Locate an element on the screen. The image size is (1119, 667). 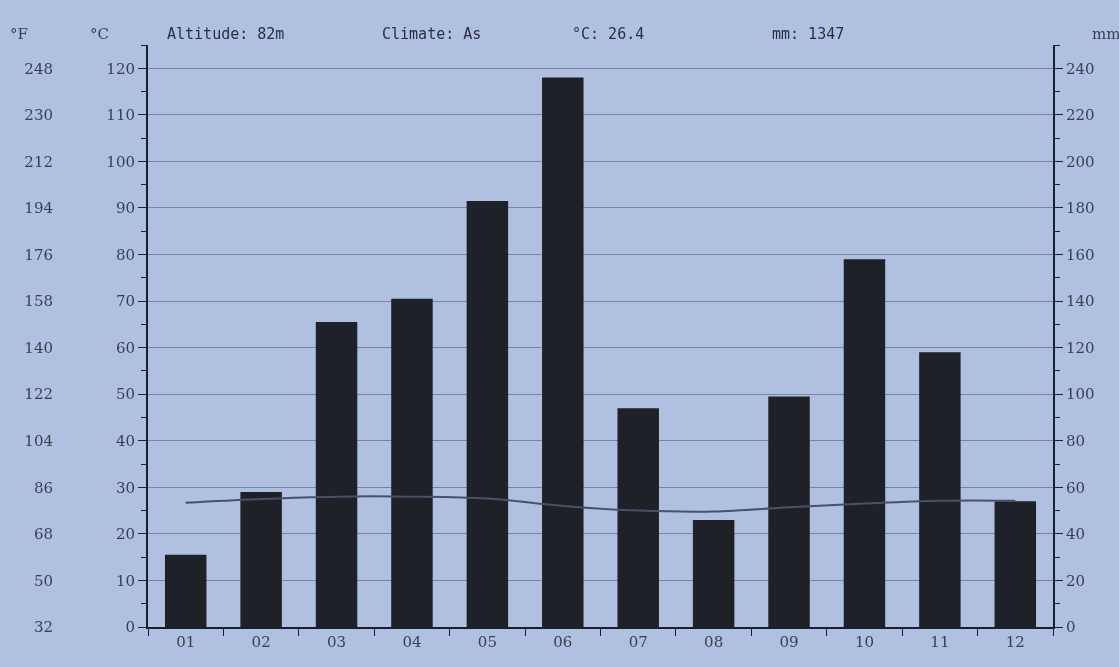
y3-tick-label: 86 is located at coordinates (43, 487).